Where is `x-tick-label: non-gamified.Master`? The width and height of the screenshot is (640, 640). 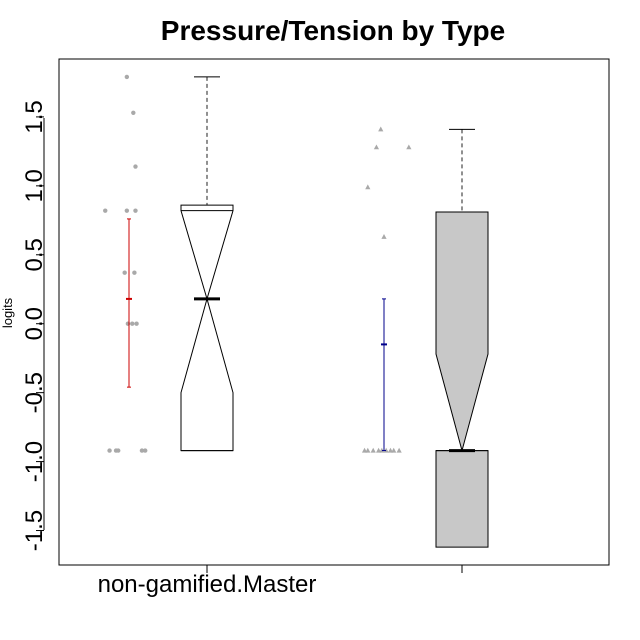 x-tick-label: non-gamified.Master is located at coordinates (207, 584).